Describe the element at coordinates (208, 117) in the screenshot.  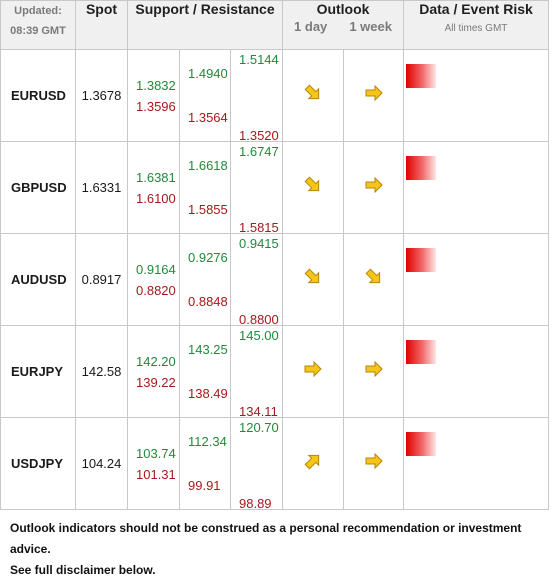
I see `support-value: 1.3564` at that location.